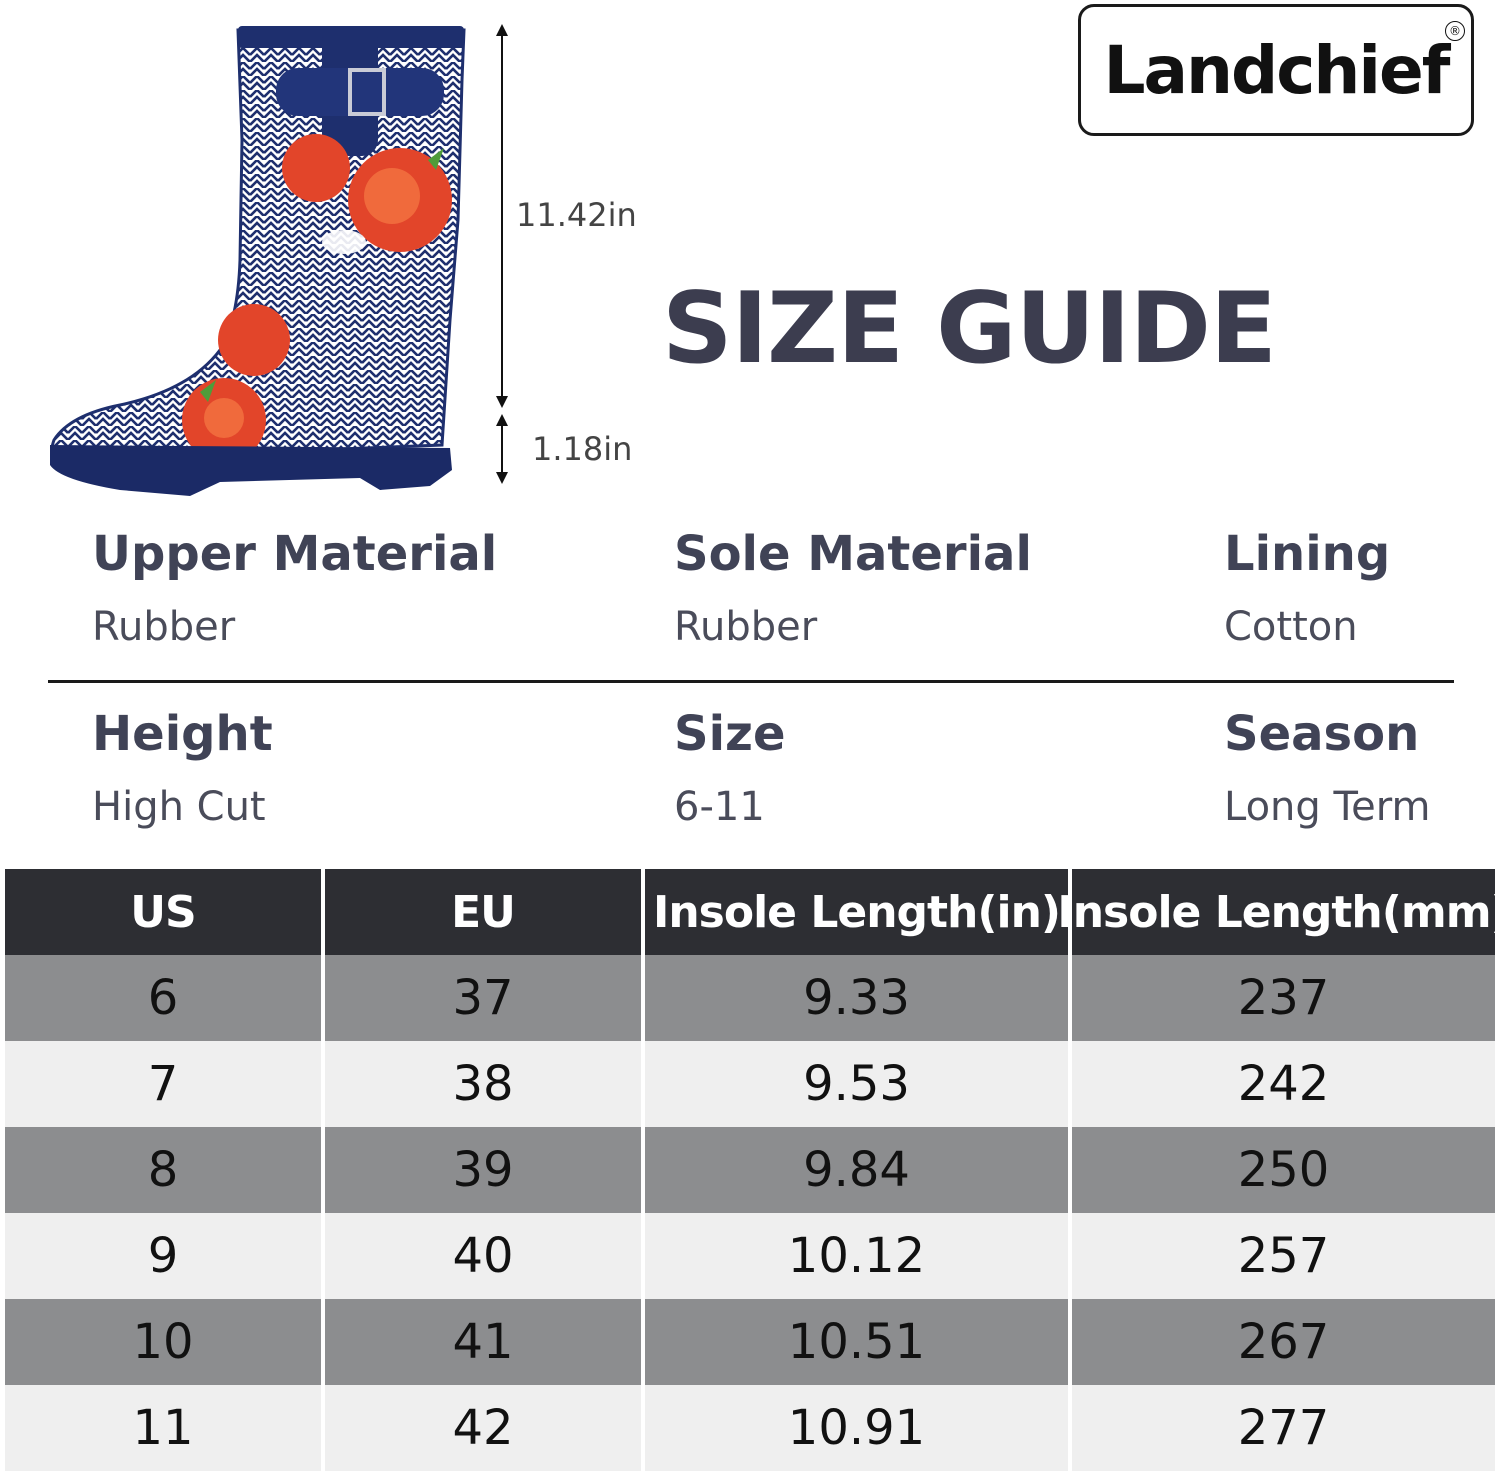 The height and width of the screenshot is (1473, 1500). I want to click on heel-height-label: 1.18in, so click(582, 449).